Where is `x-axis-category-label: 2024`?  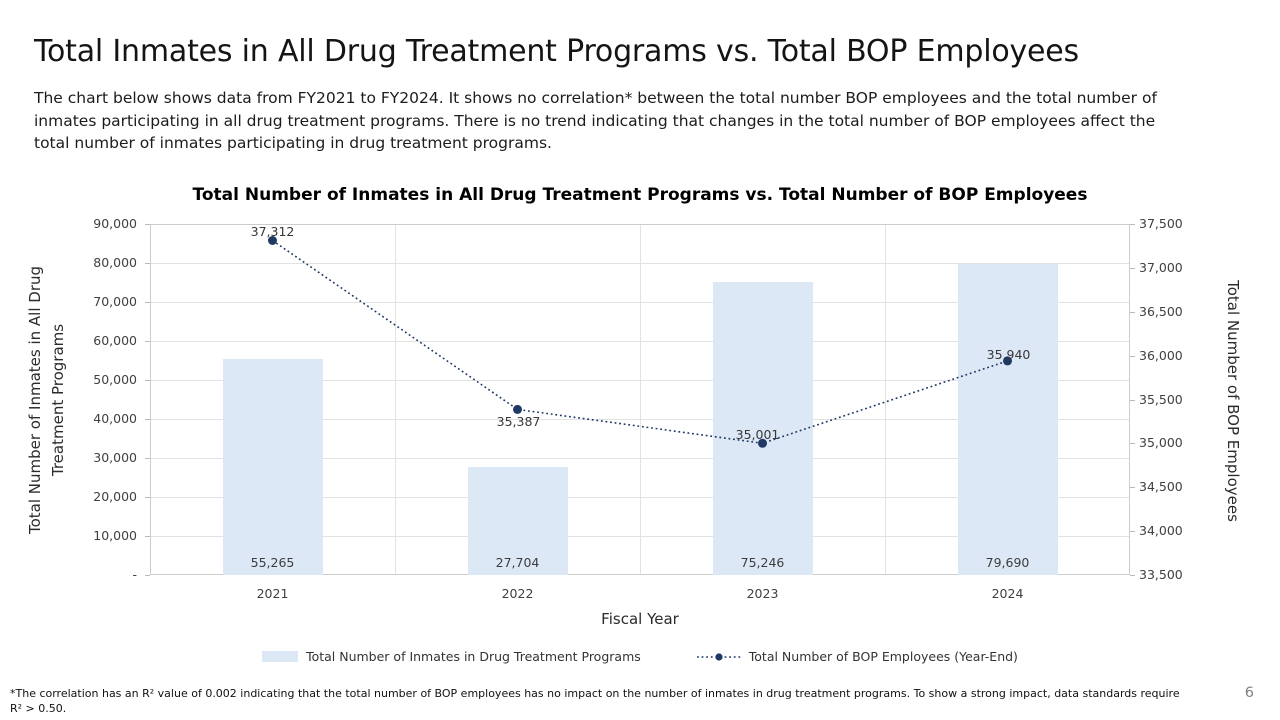 x-axis-category-label: 2024 is located at coordinates (1007, 593).